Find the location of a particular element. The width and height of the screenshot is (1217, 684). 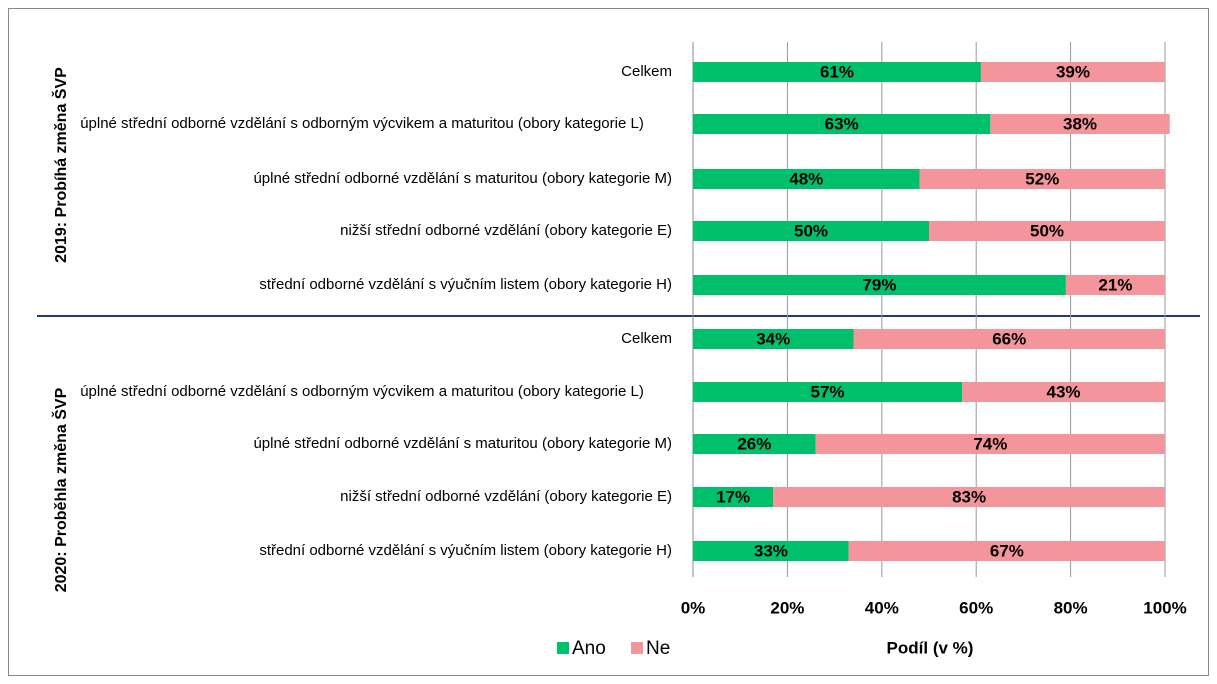

data-label: 79% is located at coordinates (879, 284).